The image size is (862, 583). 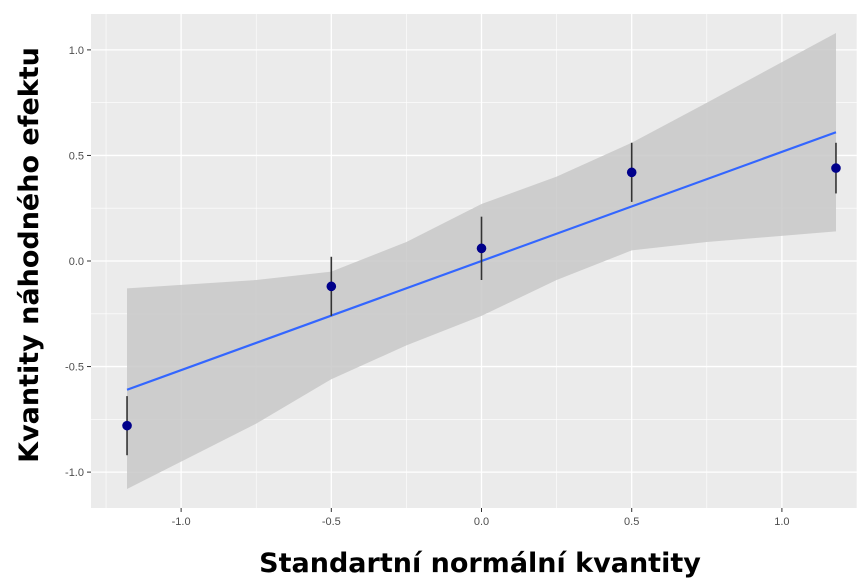 I want to click on x-tick-label: 0.5, so click(x=631, y=522).